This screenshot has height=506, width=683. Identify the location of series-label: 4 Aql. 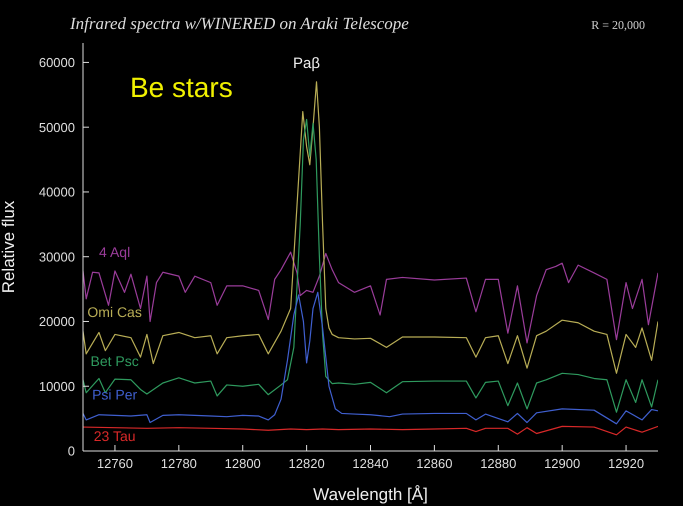
(114, 252).